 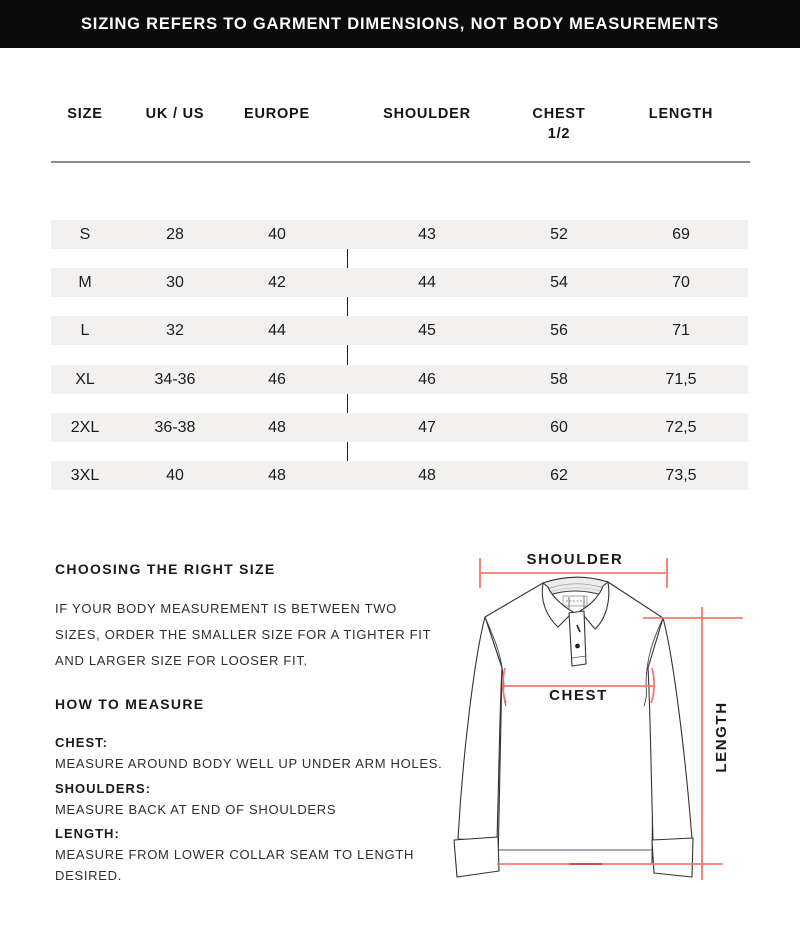 What do you see at coordinates (559, 330) in the screenshot?
I see `cell-chest: 56` at bounding box center [559, 330].